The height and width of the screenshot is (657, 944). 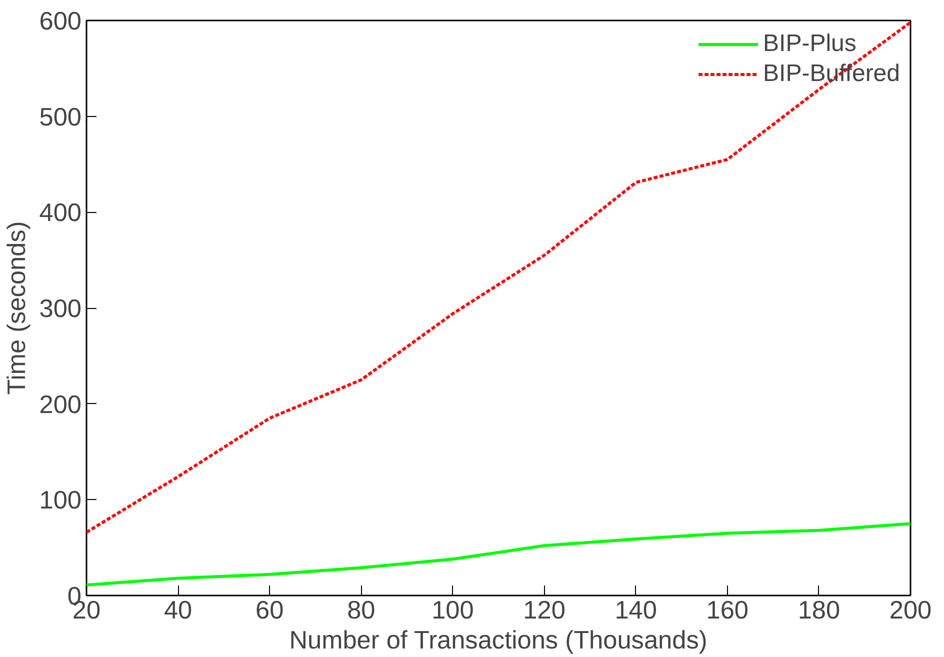 I want to click on y-axis-title: Time (seconds), so click(x=17, y=308).